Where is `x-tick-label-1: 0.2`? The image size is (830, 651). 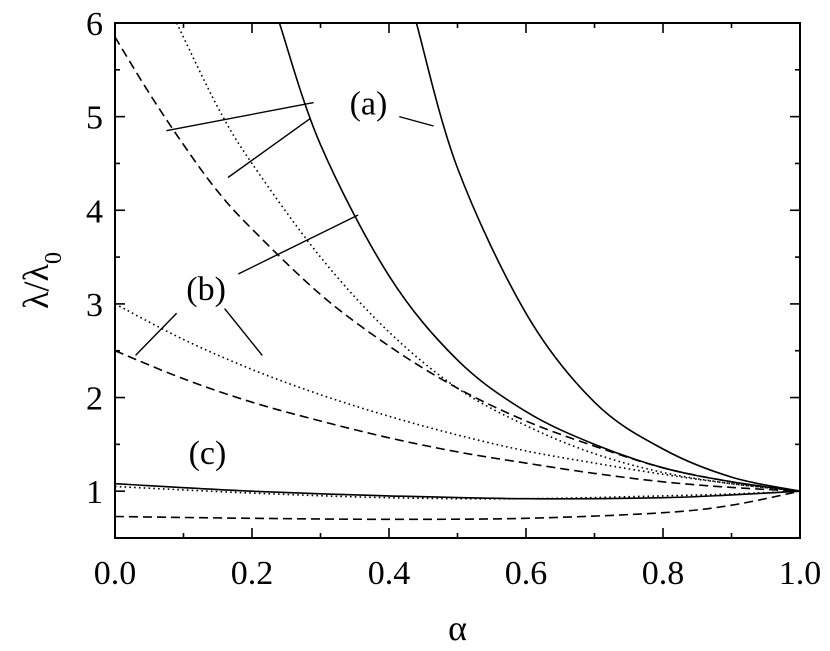 x-tick-label-1: 0.2 is located at coordinates (252, 573).